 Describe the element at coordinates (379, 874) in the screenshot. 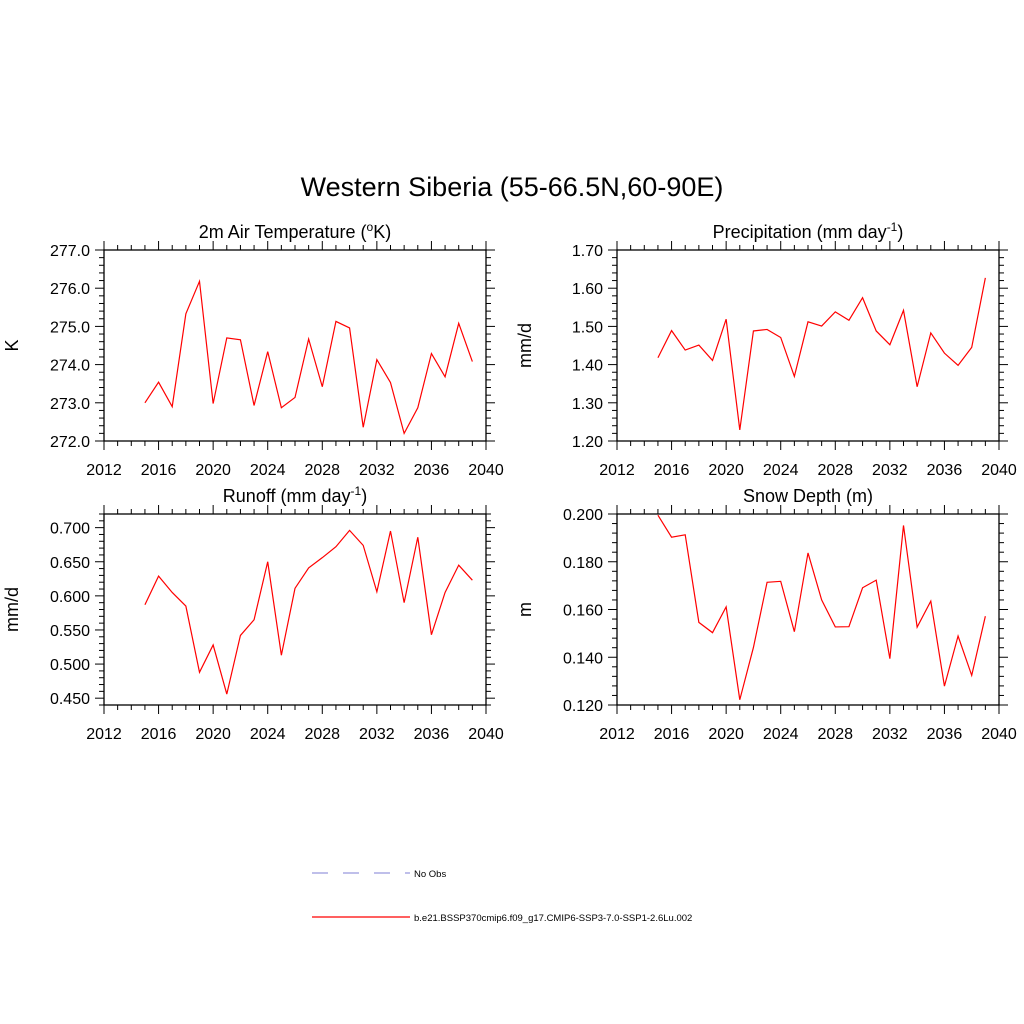

I see `legend-item: No Obs` at that location.